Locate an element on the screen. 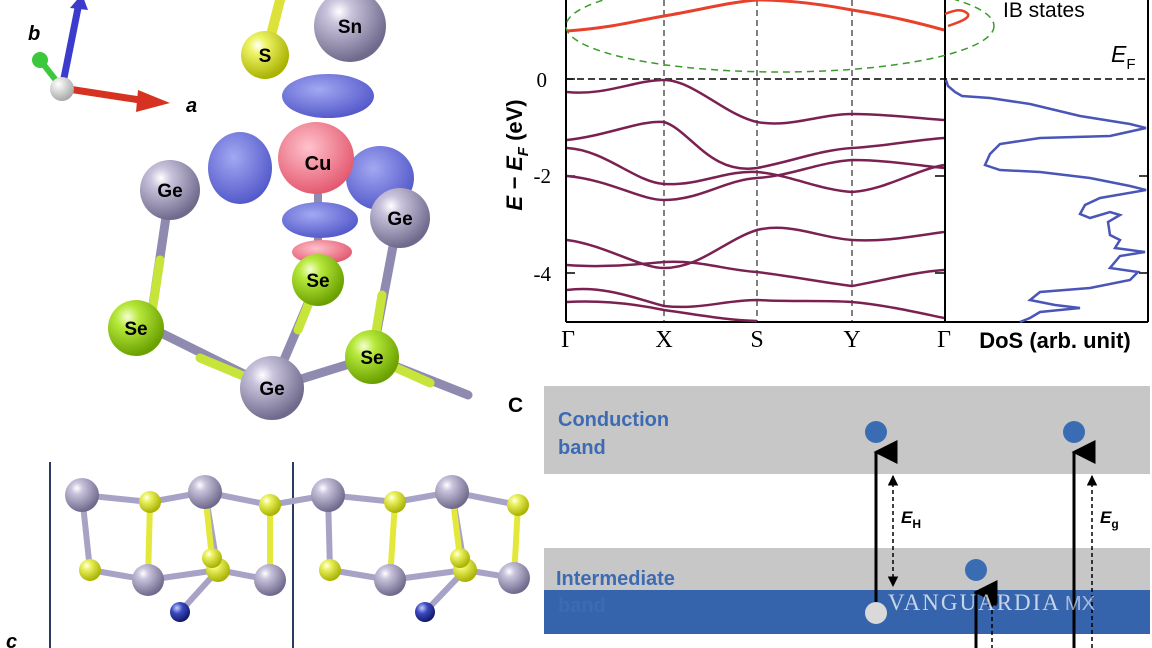 The width and height of the screenshot is (1152, 648). eg-label: Eg is located at coordinates (1109, 519).